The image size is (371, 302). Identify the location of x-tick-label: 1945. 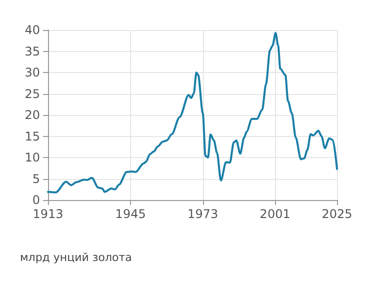
(130, 214).